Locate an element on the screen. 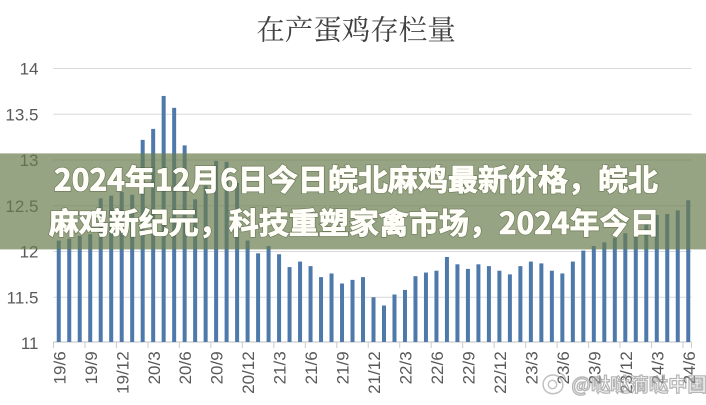  svg-text: 21/9 is located at coordinates (343, 367).